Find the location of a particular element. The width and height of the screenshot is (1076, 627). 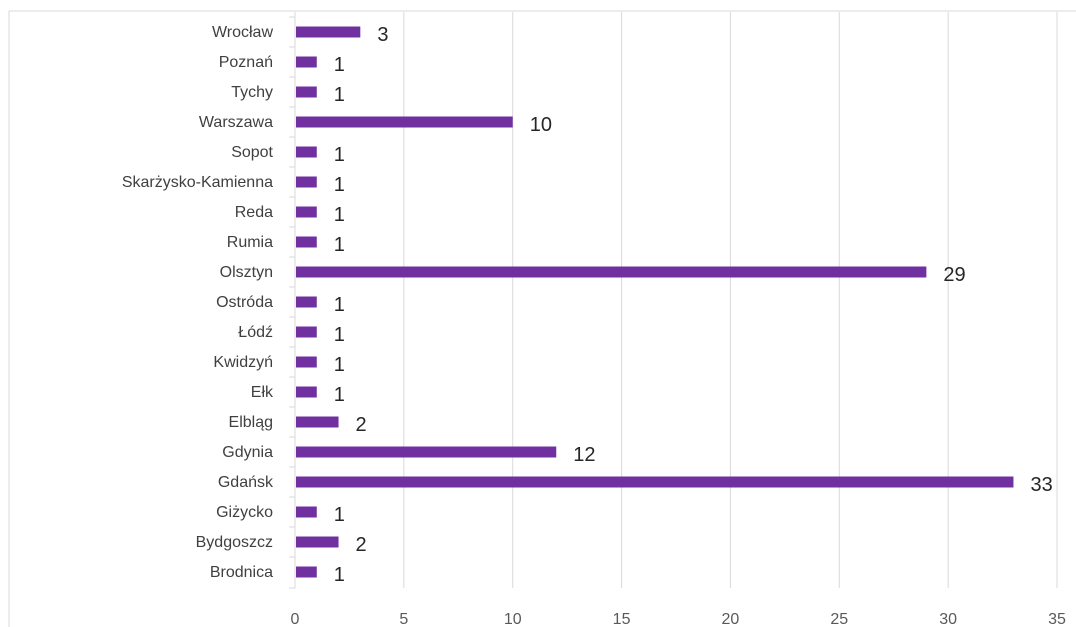

category-label: Giżycko is located at coordinates (244, 512).